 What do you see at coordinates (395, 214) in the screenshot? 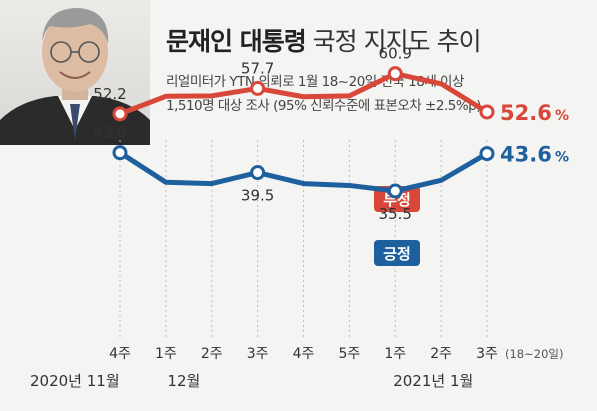
I see `series-1-data-label-6: 35.5` at bounding box center [395, 214].